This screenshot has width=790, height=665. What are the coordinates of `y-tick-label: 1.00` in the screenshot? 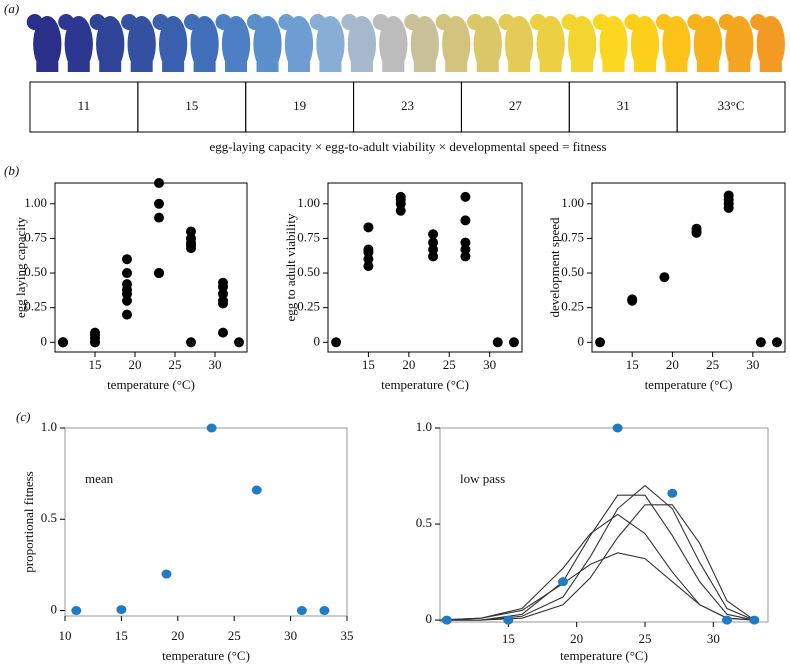 It's located at (308, 202).